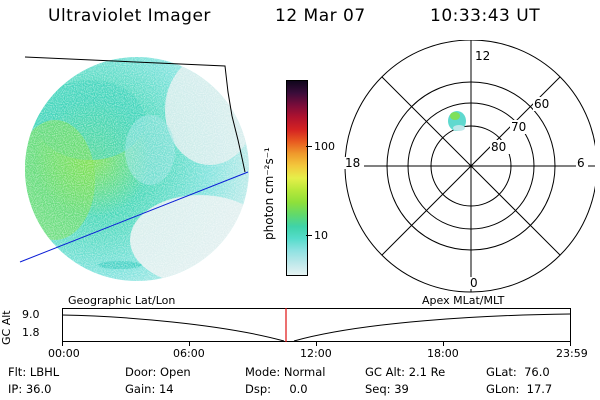  What do you see at coordinates (158, 372) in the screenshot?
I see `info-door: Door: Open` at bounding box center [158, 372].